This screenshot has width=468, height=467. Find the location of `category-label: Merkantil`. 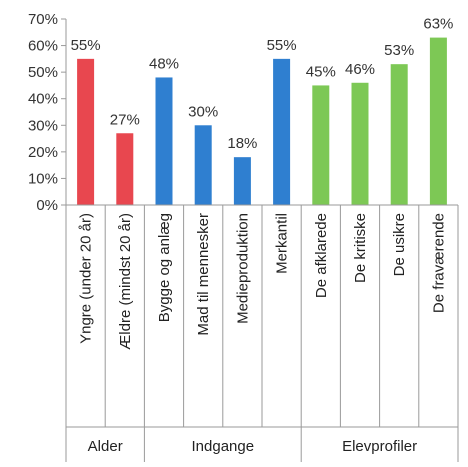

category-label: Merkantil is located at coordinates (282, 243).